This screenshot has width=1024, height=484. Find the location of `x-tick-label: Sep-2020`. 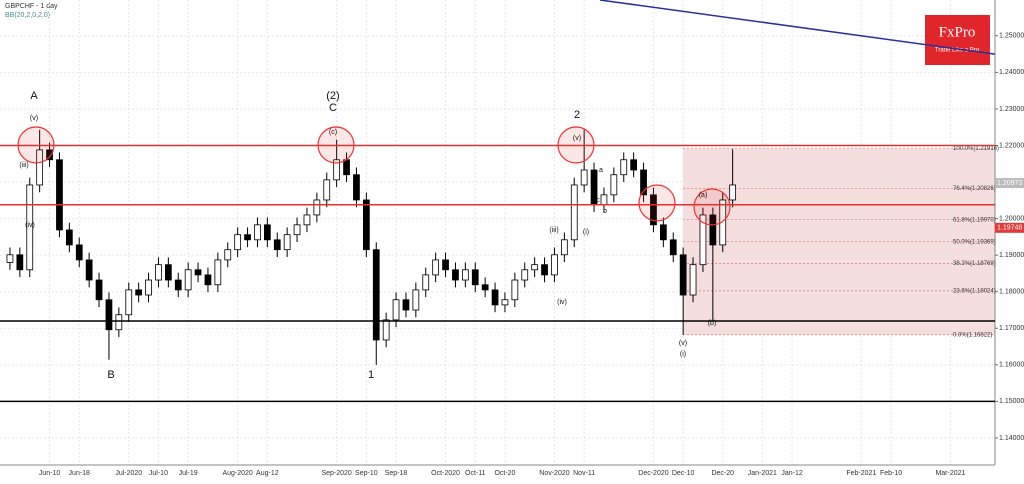

x-tick-label: Sep-2020 is located at coordinates (336, 473).